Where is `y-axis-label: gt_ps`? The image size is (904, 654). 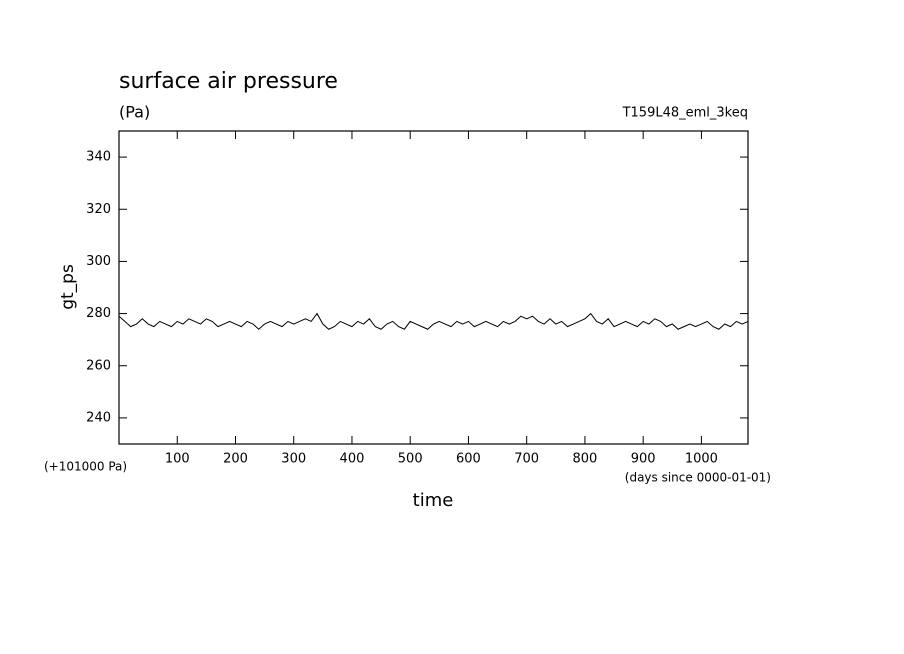
y-axis-label: gt_ps is located at coordinates (68, 287).